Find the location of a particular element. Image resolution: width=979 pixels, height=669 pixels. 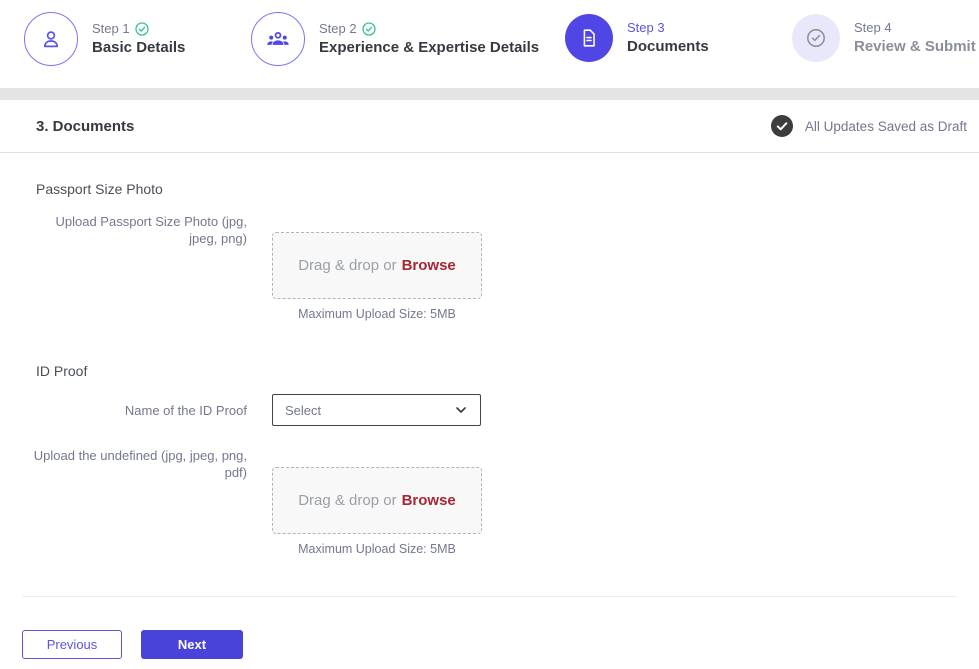

check-circle-icon is located at coordinates (816, 38).